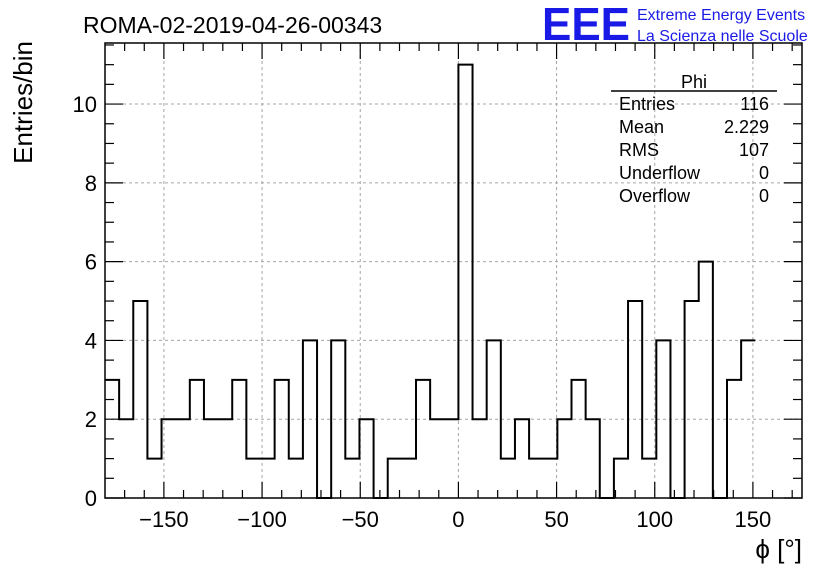 This screenshot has height=577, width=836. I want to click on org-name-line1: Extreme Energy Events, so click(721, 15).